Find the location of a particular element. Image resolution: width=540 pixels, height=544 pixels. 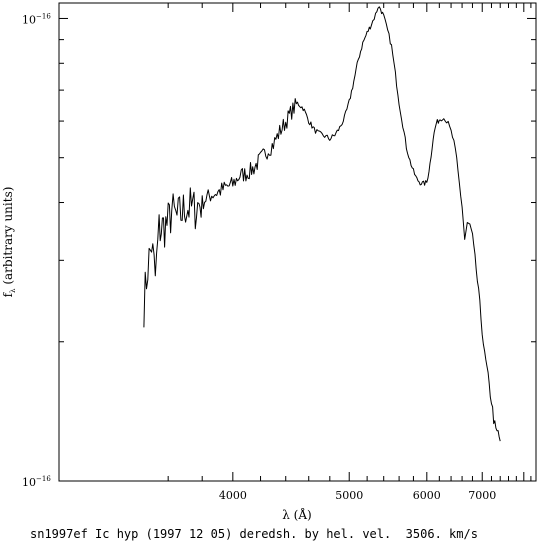

x-axis-label: λ (Å) is located at coordinates (296, 514).